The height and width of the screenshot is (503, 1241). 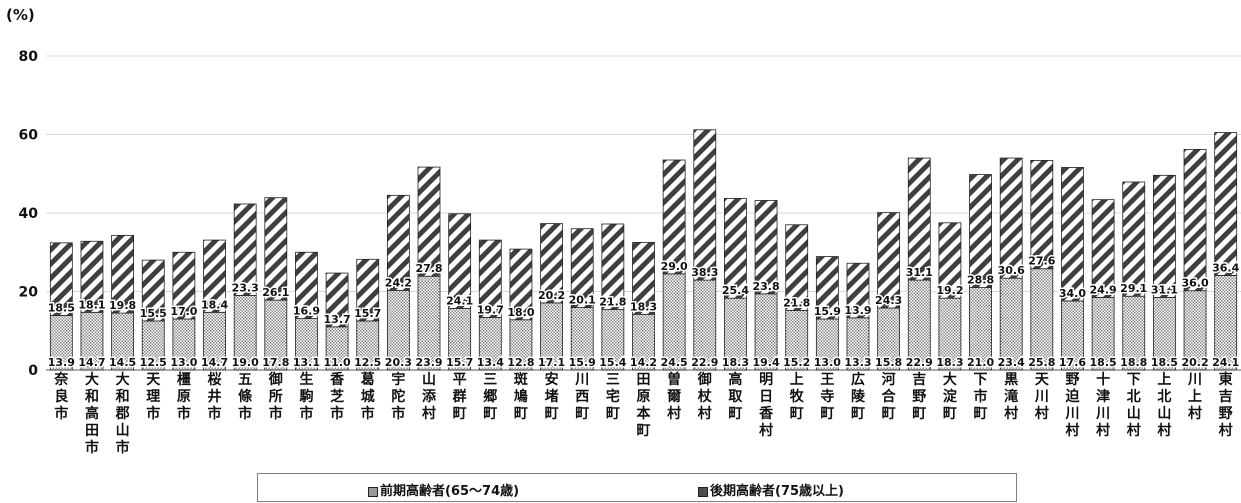 I want to click on data-label-late: 13.7, so click(x=337, y=319).